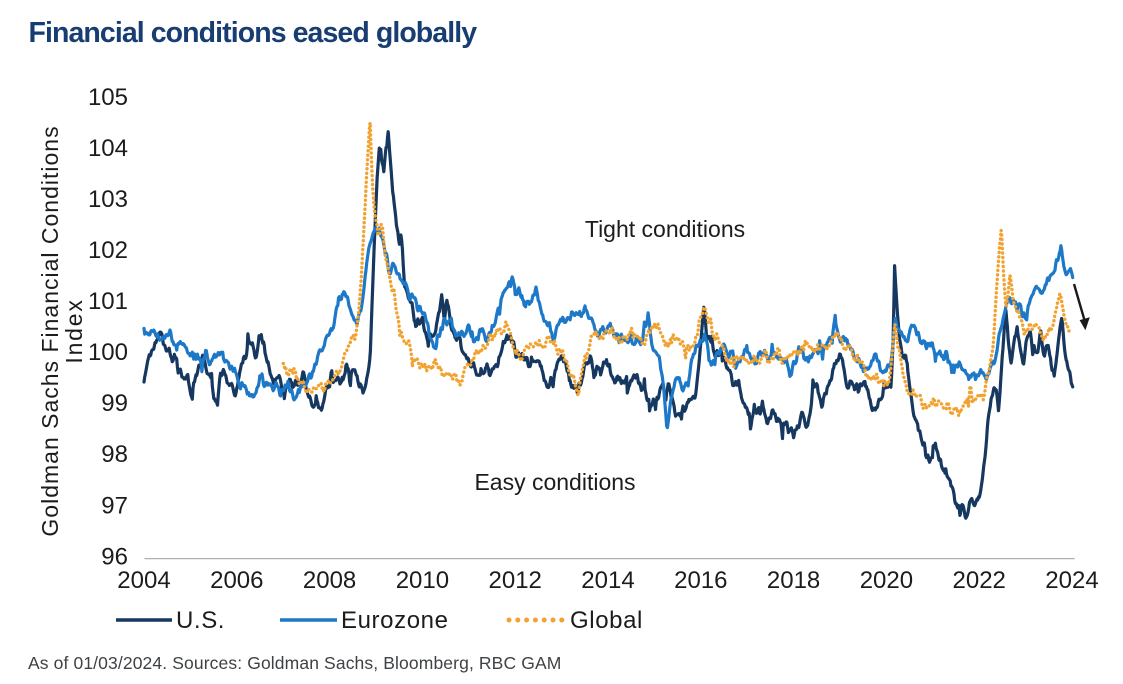  What do you see at coordinates (1071, 580) in the screenshot?
I see `svg-text: 2024` at bounding box center [1071, 580].